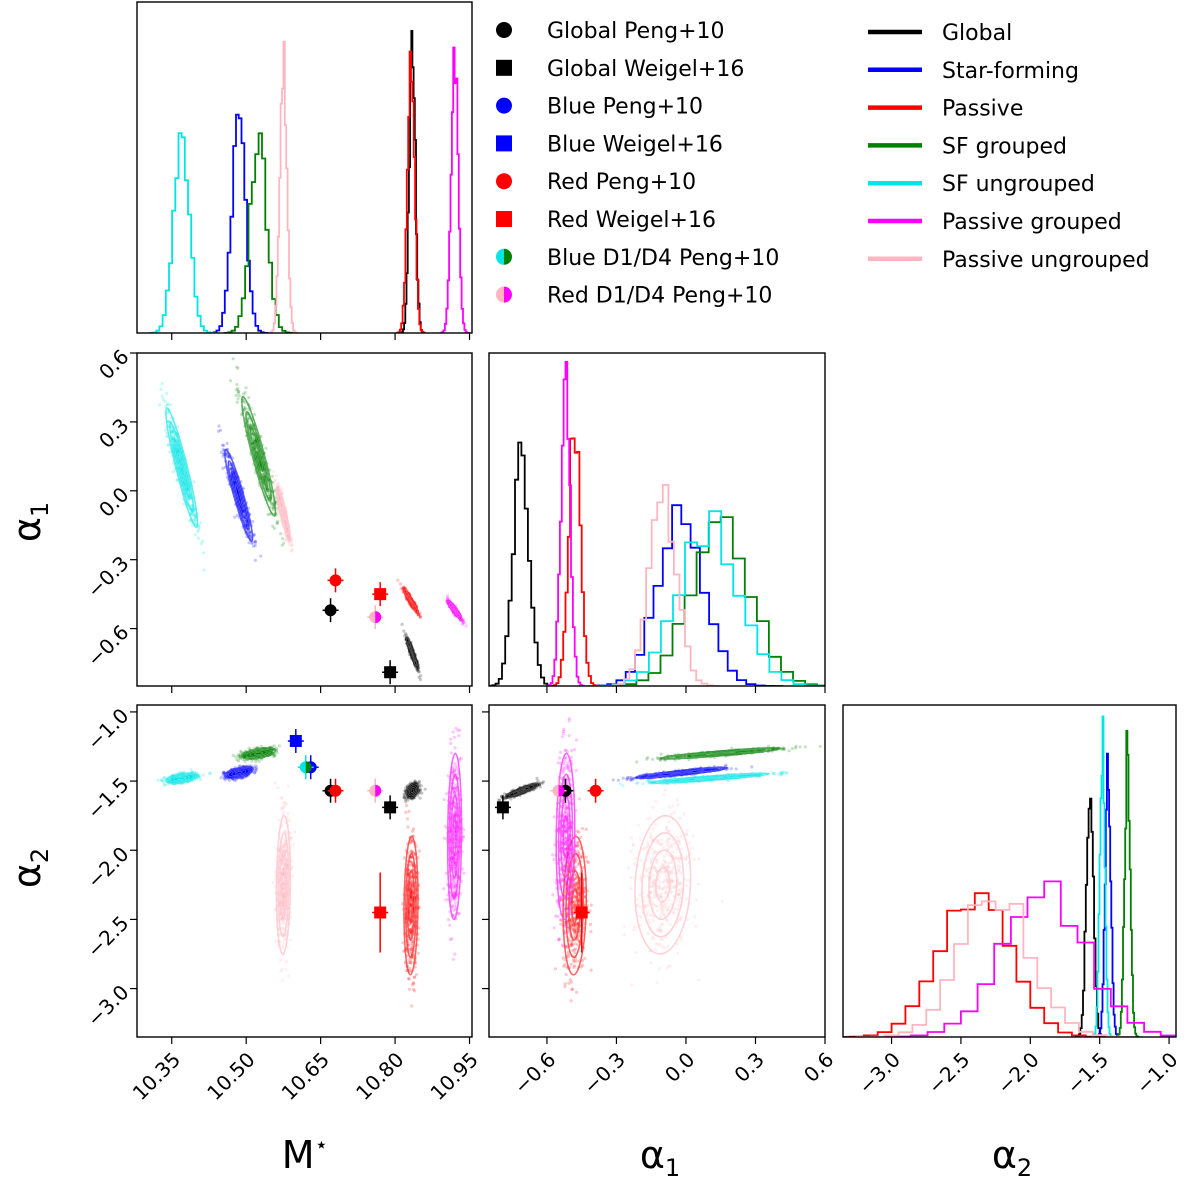  Describe the element at coordinates (372, 617) in the screenshot. I see `marker-half-left` at that location.